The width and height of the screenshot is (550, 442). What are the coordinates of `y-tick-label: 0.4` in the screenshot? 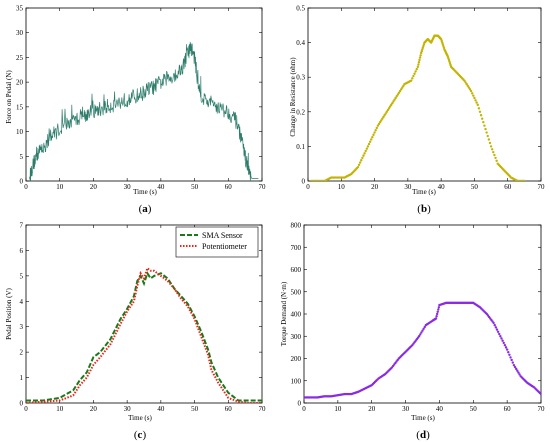 It's located at (300, 43).